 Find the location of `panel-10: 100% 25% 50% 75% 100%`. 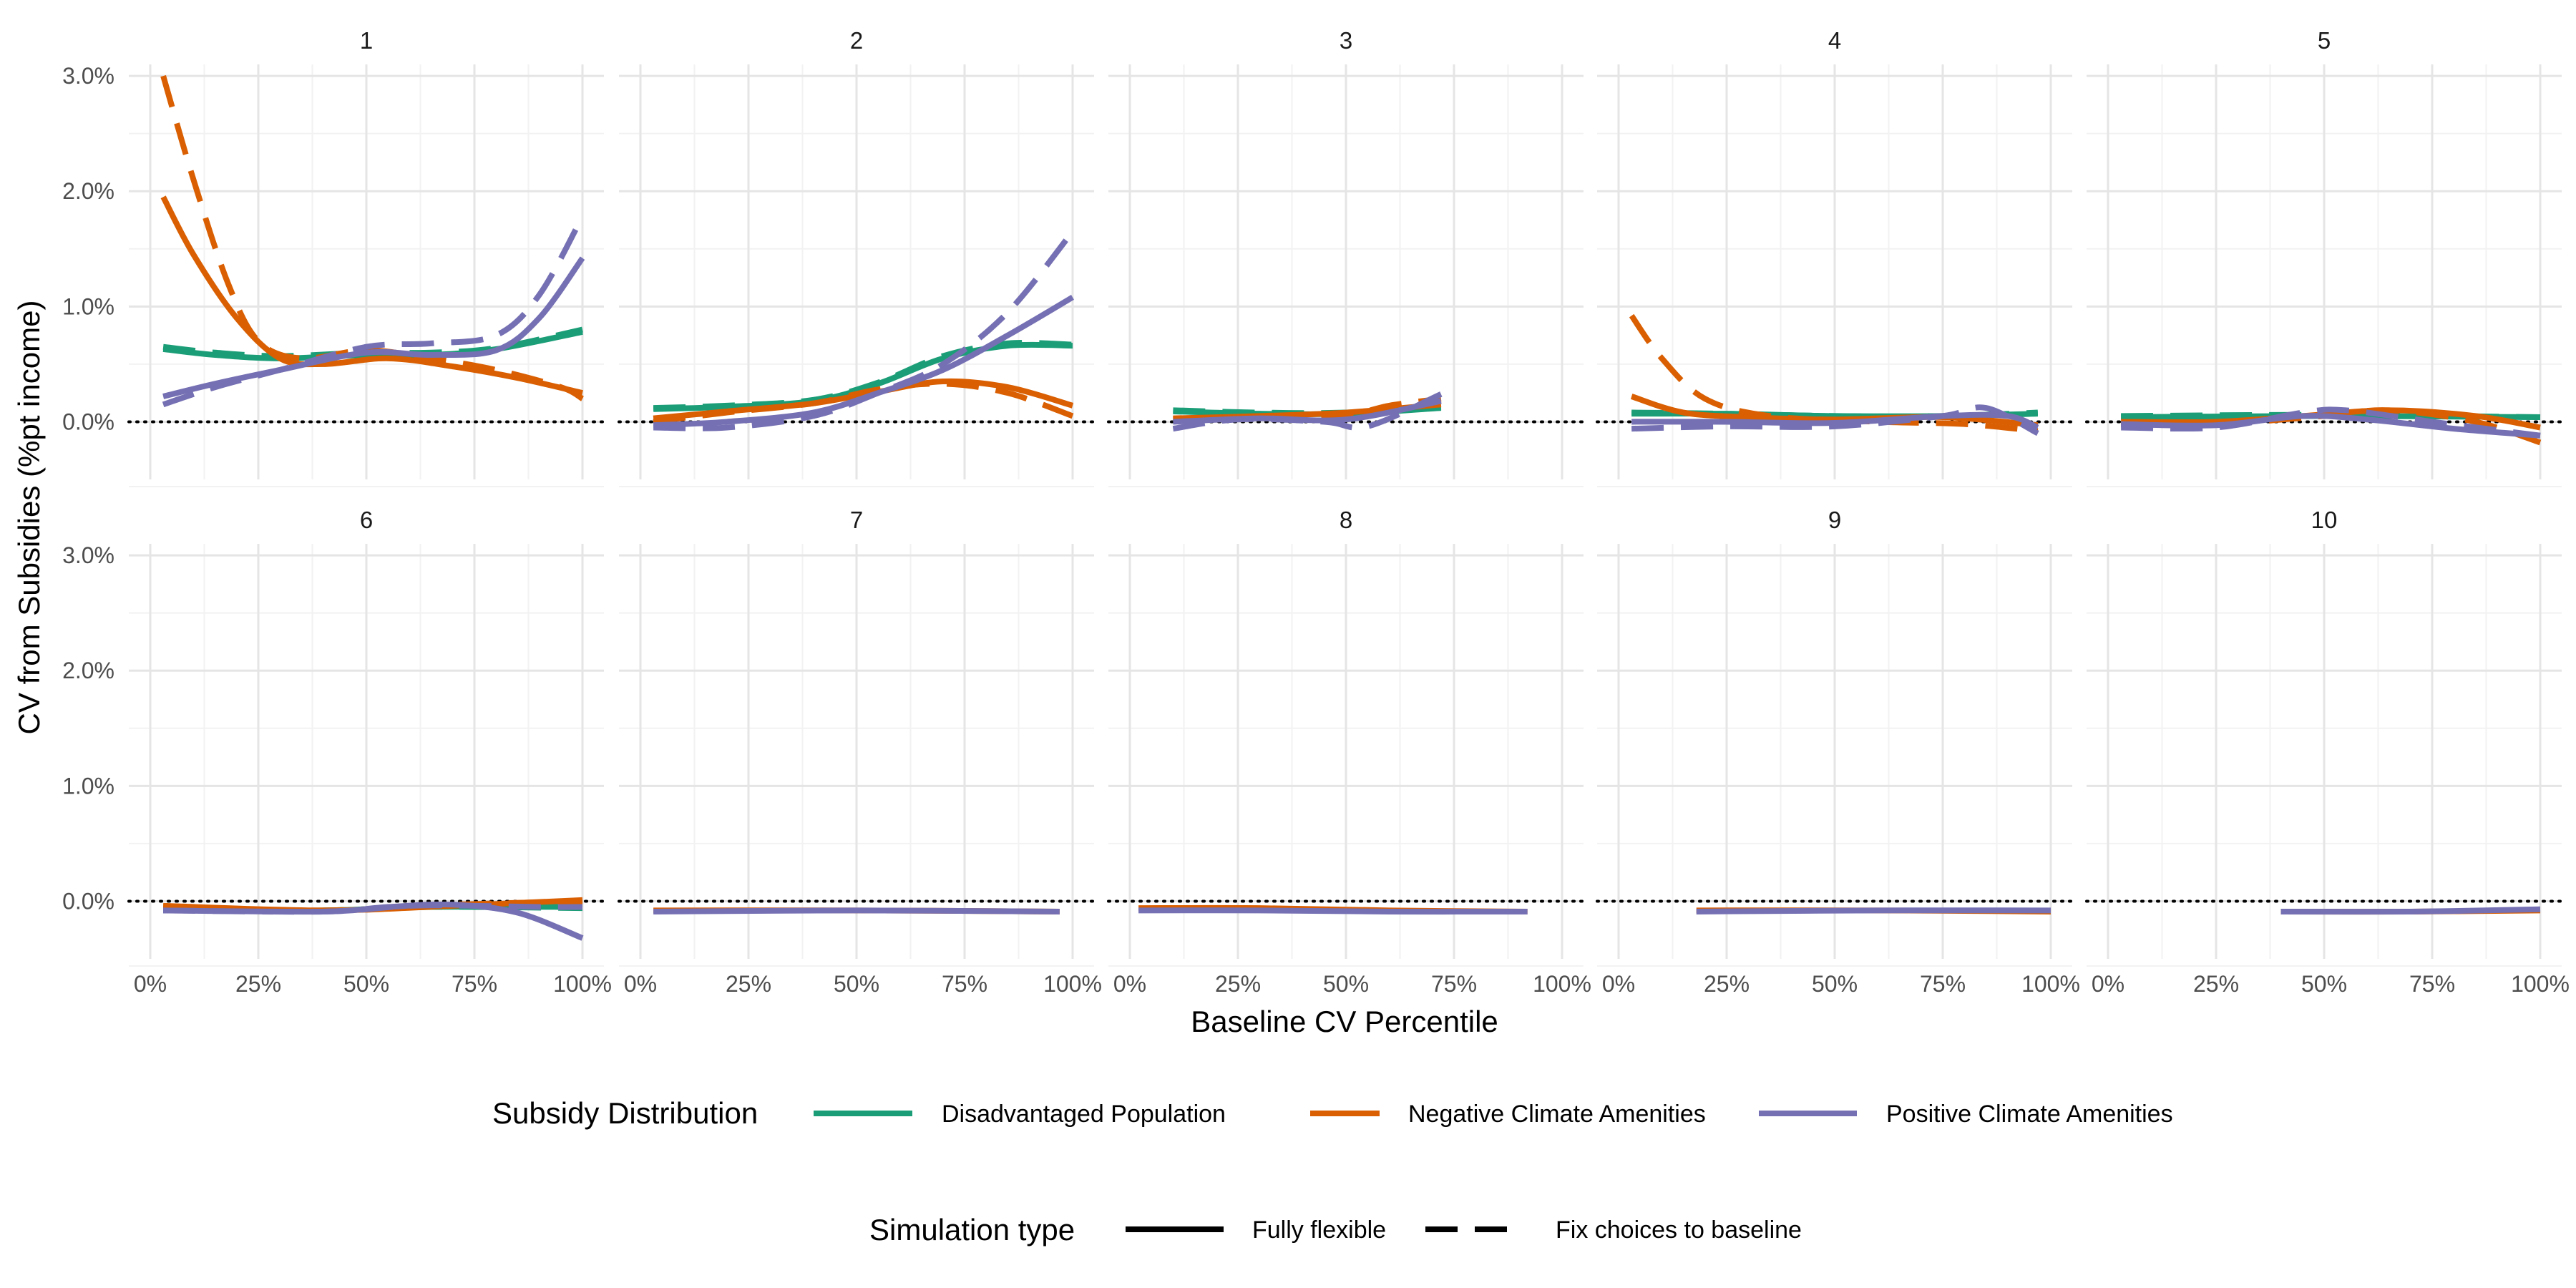

panel-10: 100% 25% 50% 75% 100% is located at coordinates (2327, 752).